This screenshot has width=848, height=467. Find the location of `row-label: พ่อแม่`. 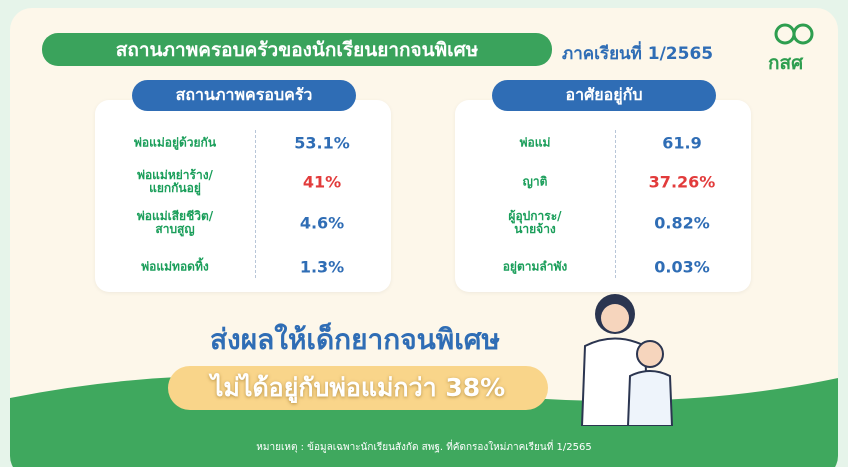

row-label: พ่อแม่ is located at coordinates (535, 142).